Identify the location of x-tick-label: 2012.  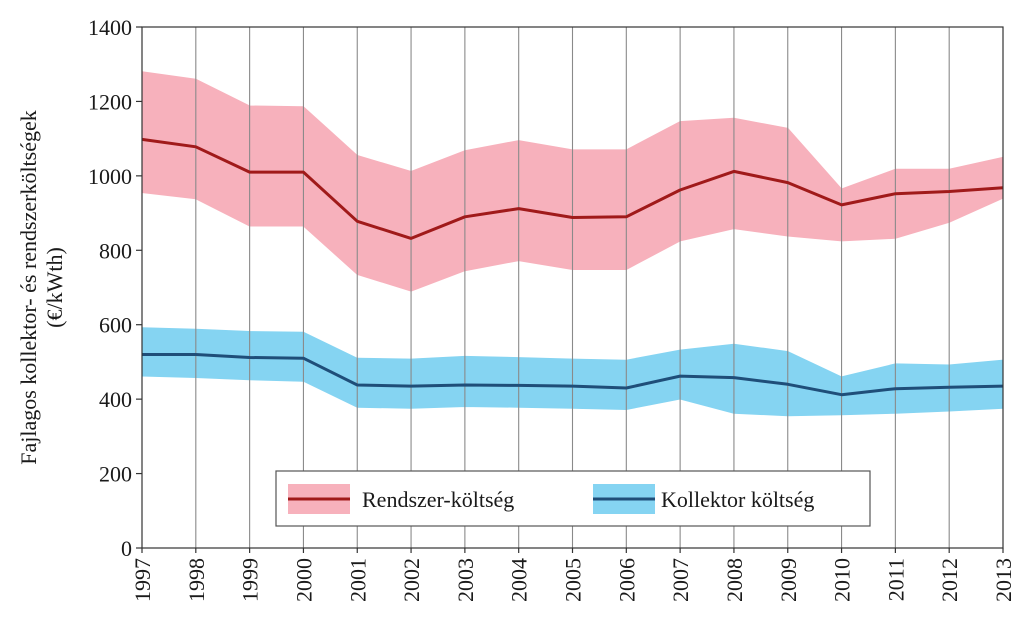
(949, 580).